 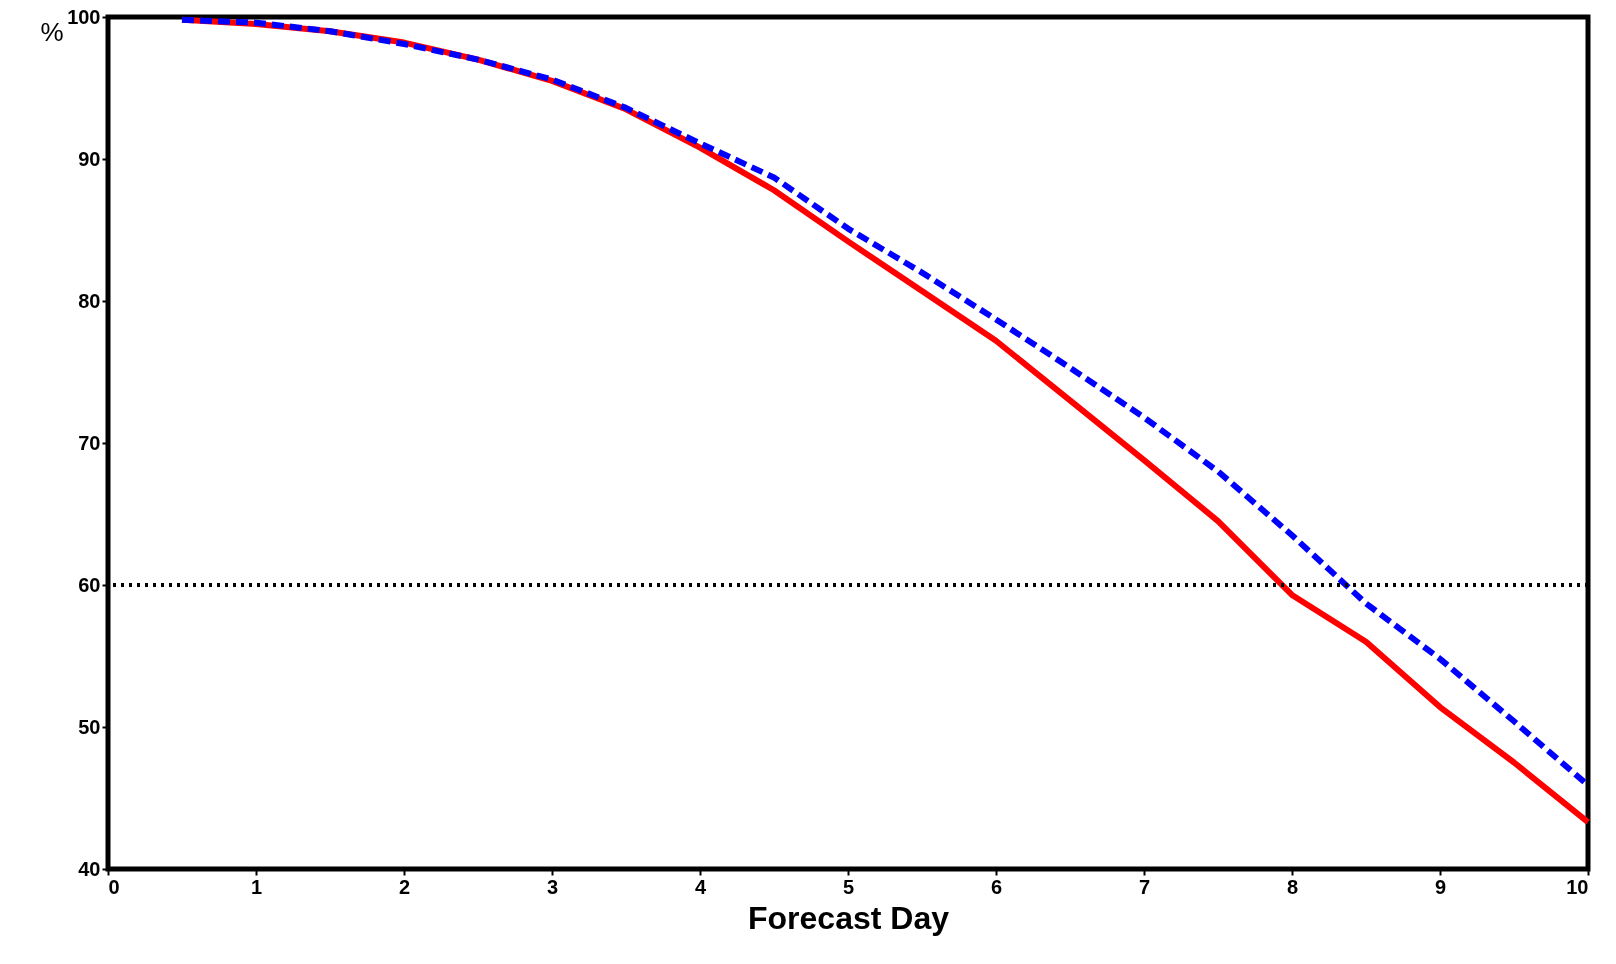 I want to click on x-tick-label: 4, so click(x=700, y=886).